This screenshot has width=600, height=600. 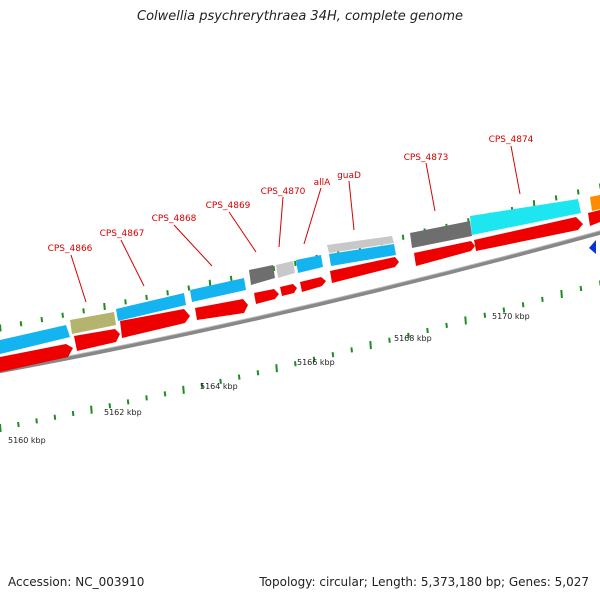 I want to click on scale-label: 5170 kbp, so click(x=511, y=316).